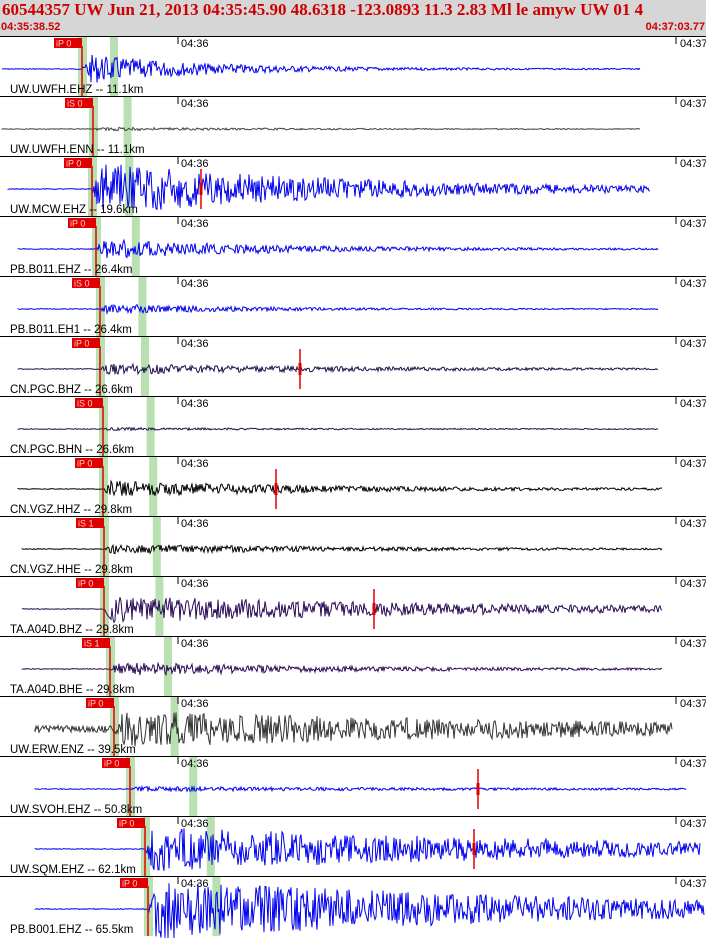 The height and width of the screenshot is (938, 706). What do you see at coordinates (353, 726) in the screenshot?
I see `trace-row: 04:36 04:37 iP 0 UW.ERW.ENZ -- 39.5km` at bounding box center [353, 726].